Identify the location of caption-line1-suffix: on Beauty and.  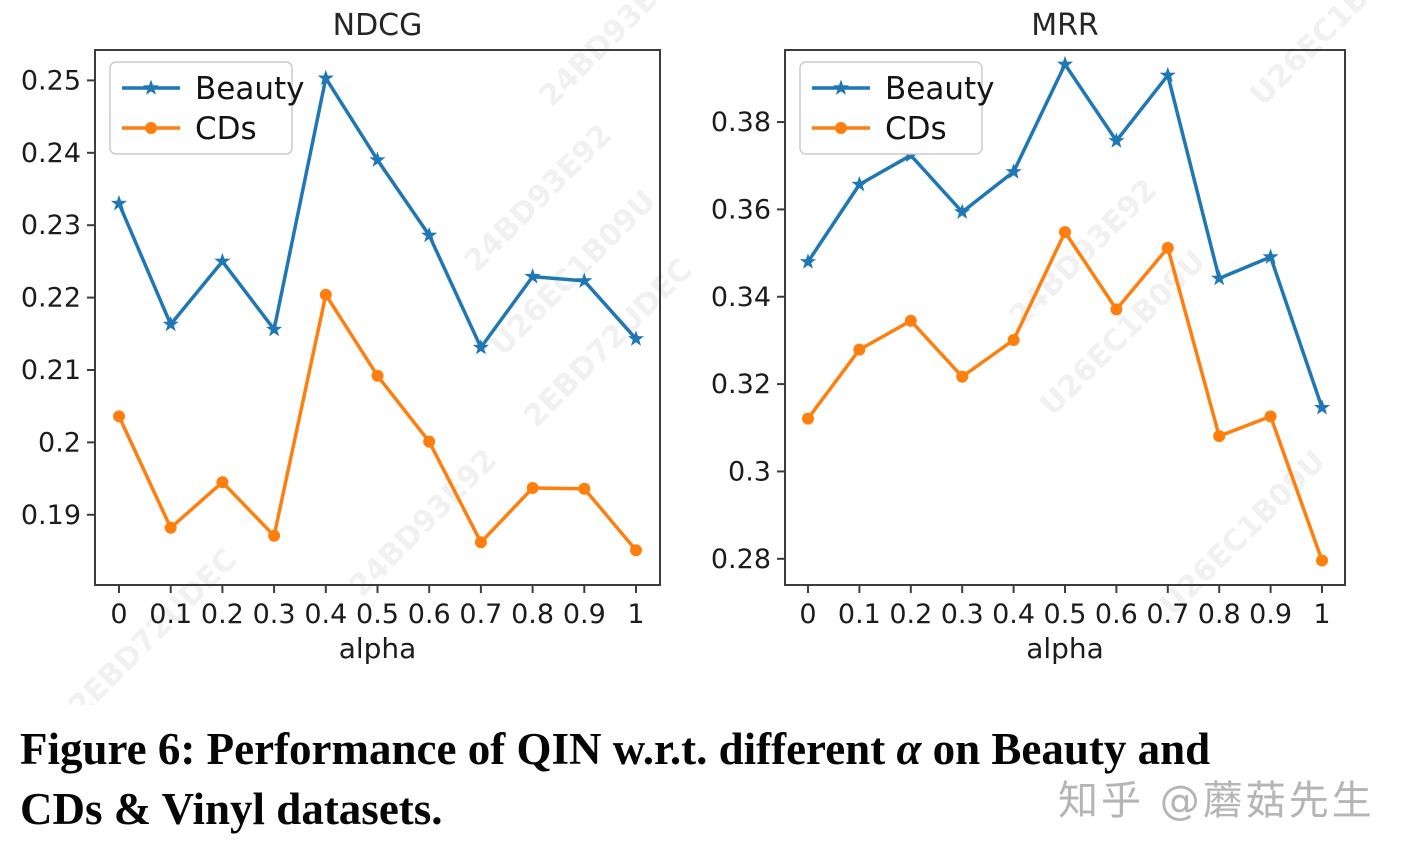
(1066, 749).